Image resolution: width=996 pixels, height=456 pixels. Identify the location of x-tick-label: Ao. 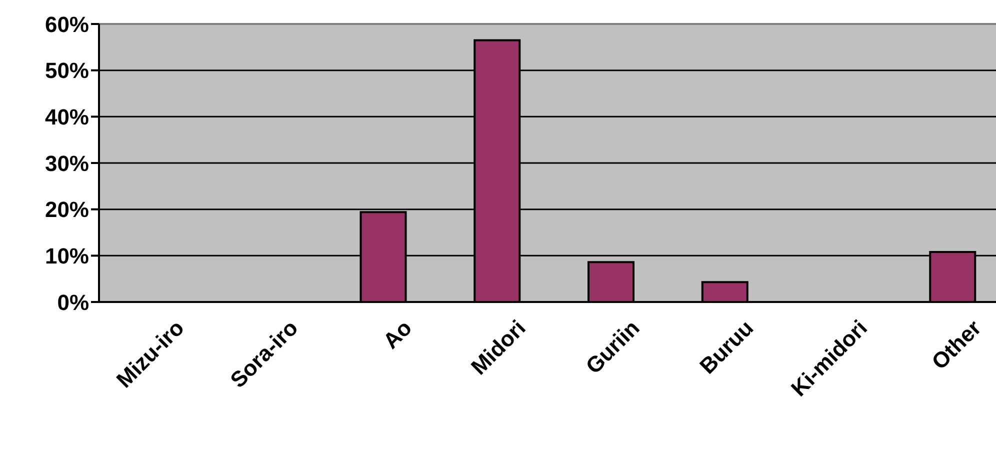
(397, 334).